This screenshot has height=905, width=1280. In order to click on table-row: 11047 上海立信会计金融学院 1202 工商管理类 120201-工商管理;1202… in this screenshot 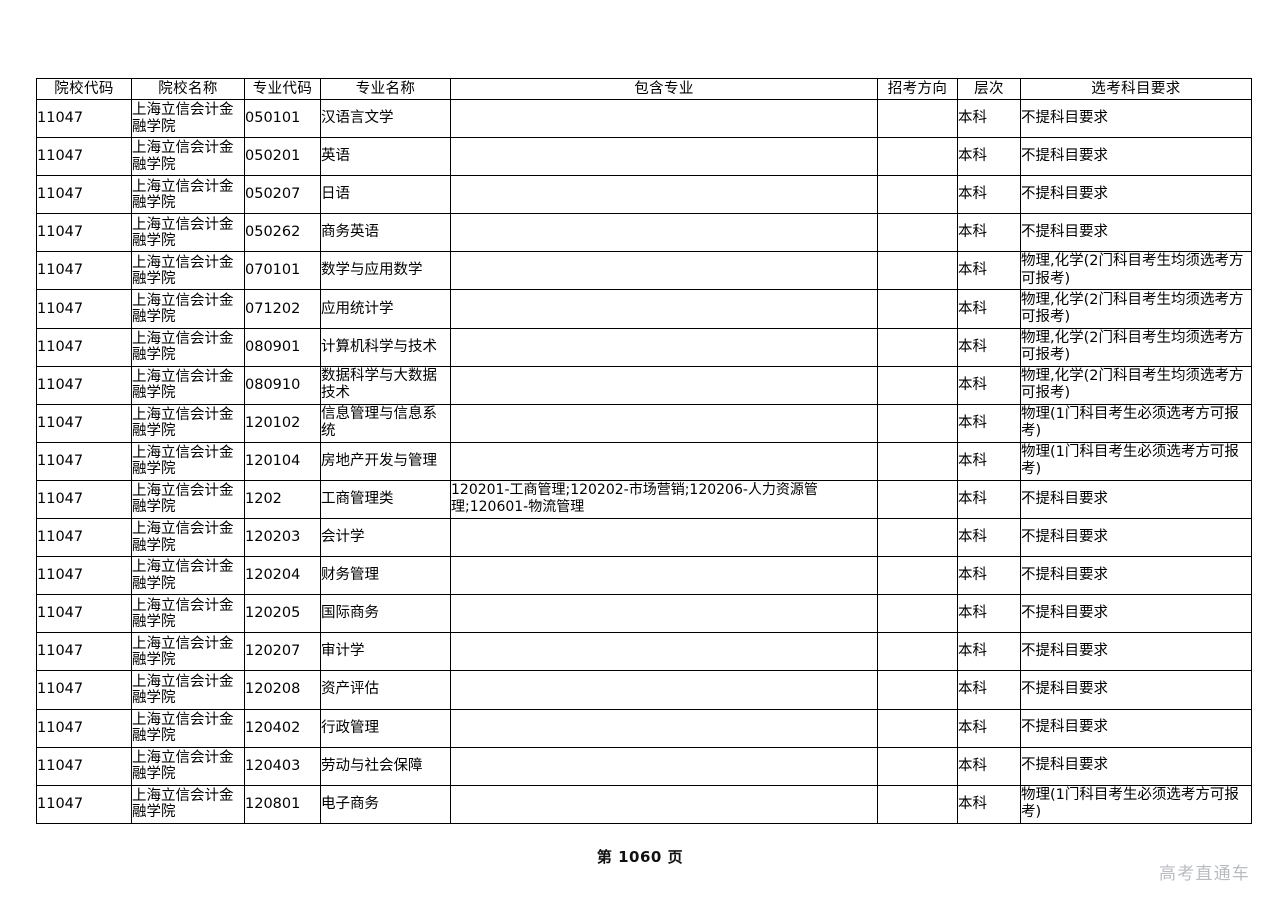, I will do `click(644, 499)`.